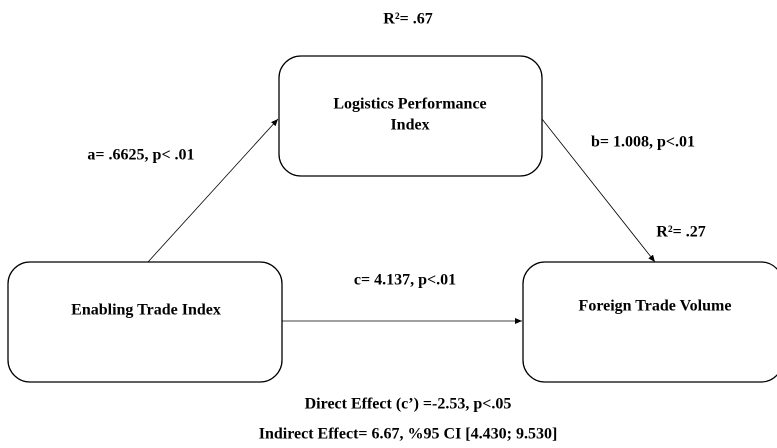 This screenshot has height=448, width=777. Describe the element at coordinates (680, 232) in the screenshot. I see `r-squared: R²= .27` at that location.